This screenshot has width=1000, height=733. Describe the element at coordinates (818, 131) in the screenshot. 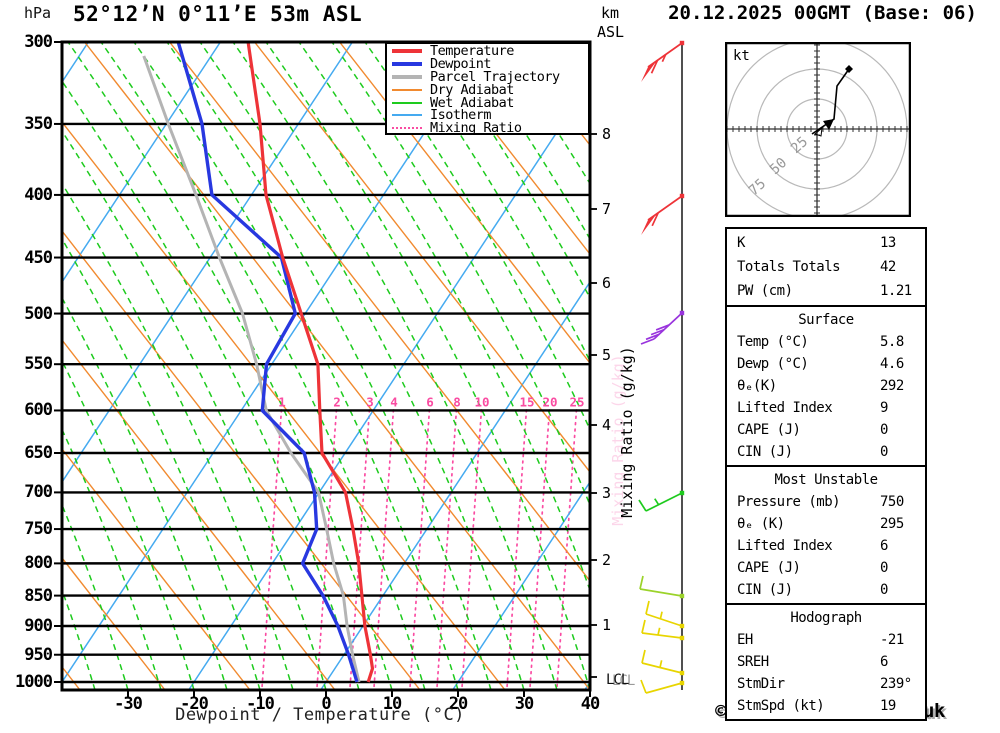

I see `hodograph-origin-marker` at that location.